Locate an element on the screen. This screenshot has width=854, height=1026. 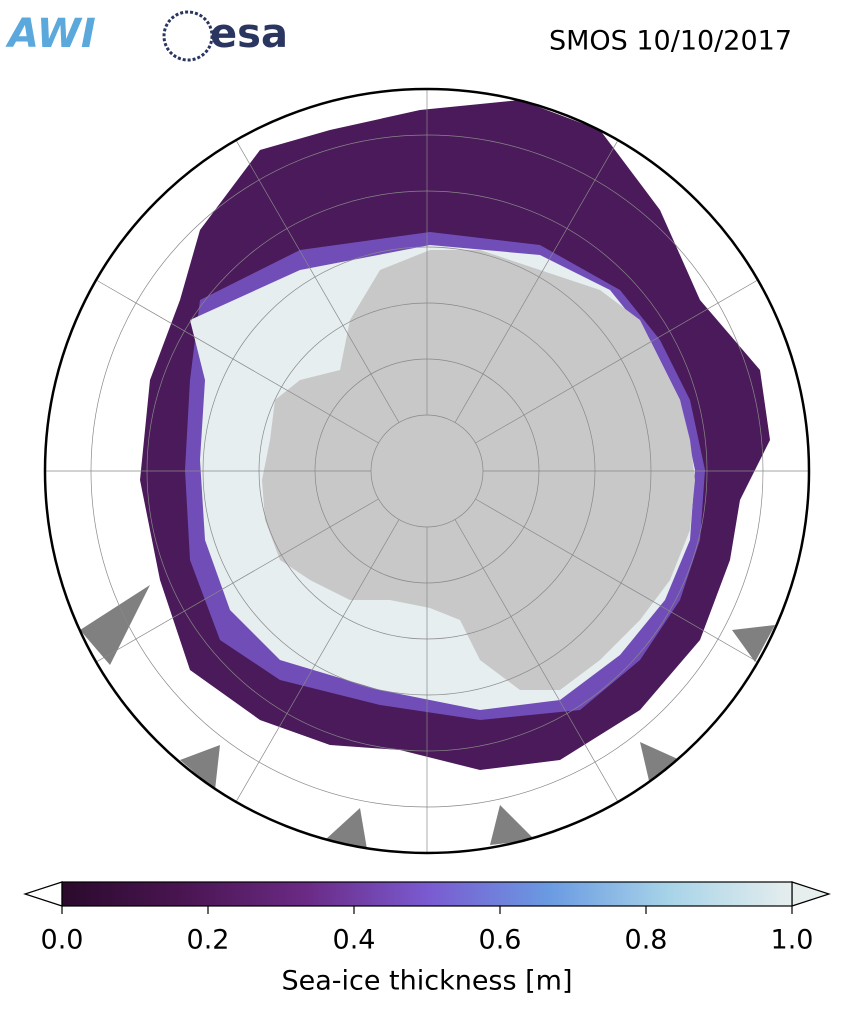
colorbar-tick-label: 0.0 is located at coordinates (62, 940).